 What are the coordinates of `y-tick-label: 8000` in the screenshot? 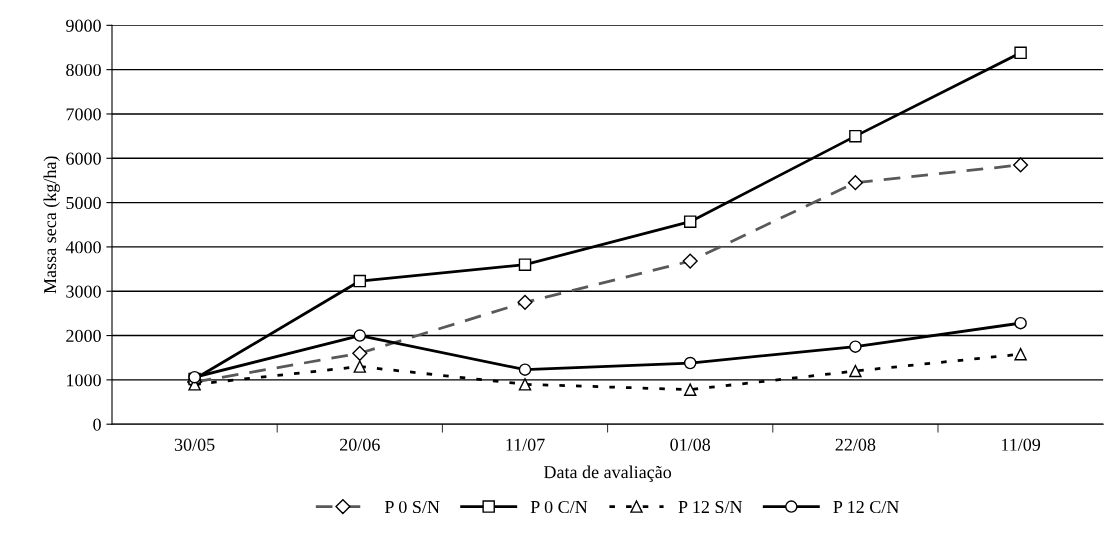 It's located at (83, 70).